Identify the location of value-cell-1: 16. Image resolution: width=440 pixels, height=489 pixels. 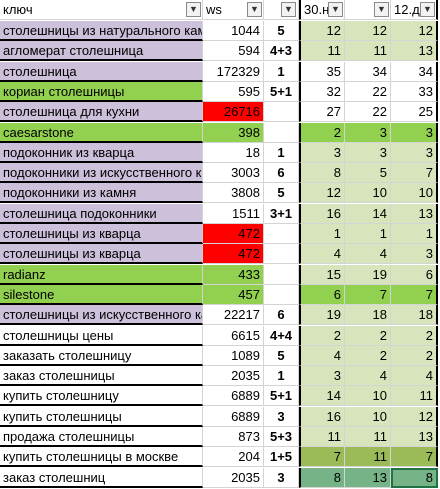
(322, 213).